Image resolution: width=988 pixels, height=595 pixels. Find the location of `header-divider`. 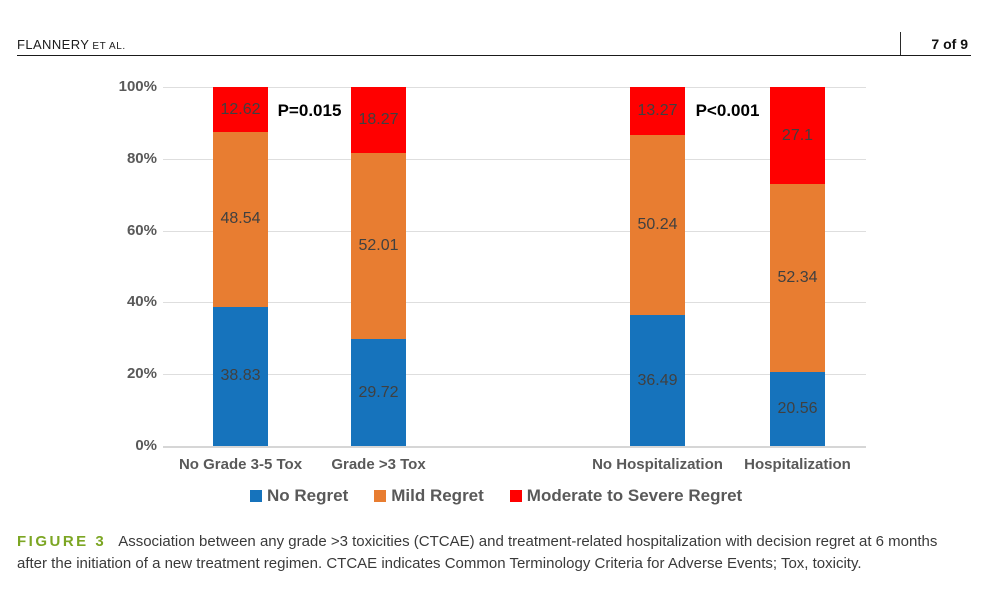

header-divider is located at coordinates (900, 44).